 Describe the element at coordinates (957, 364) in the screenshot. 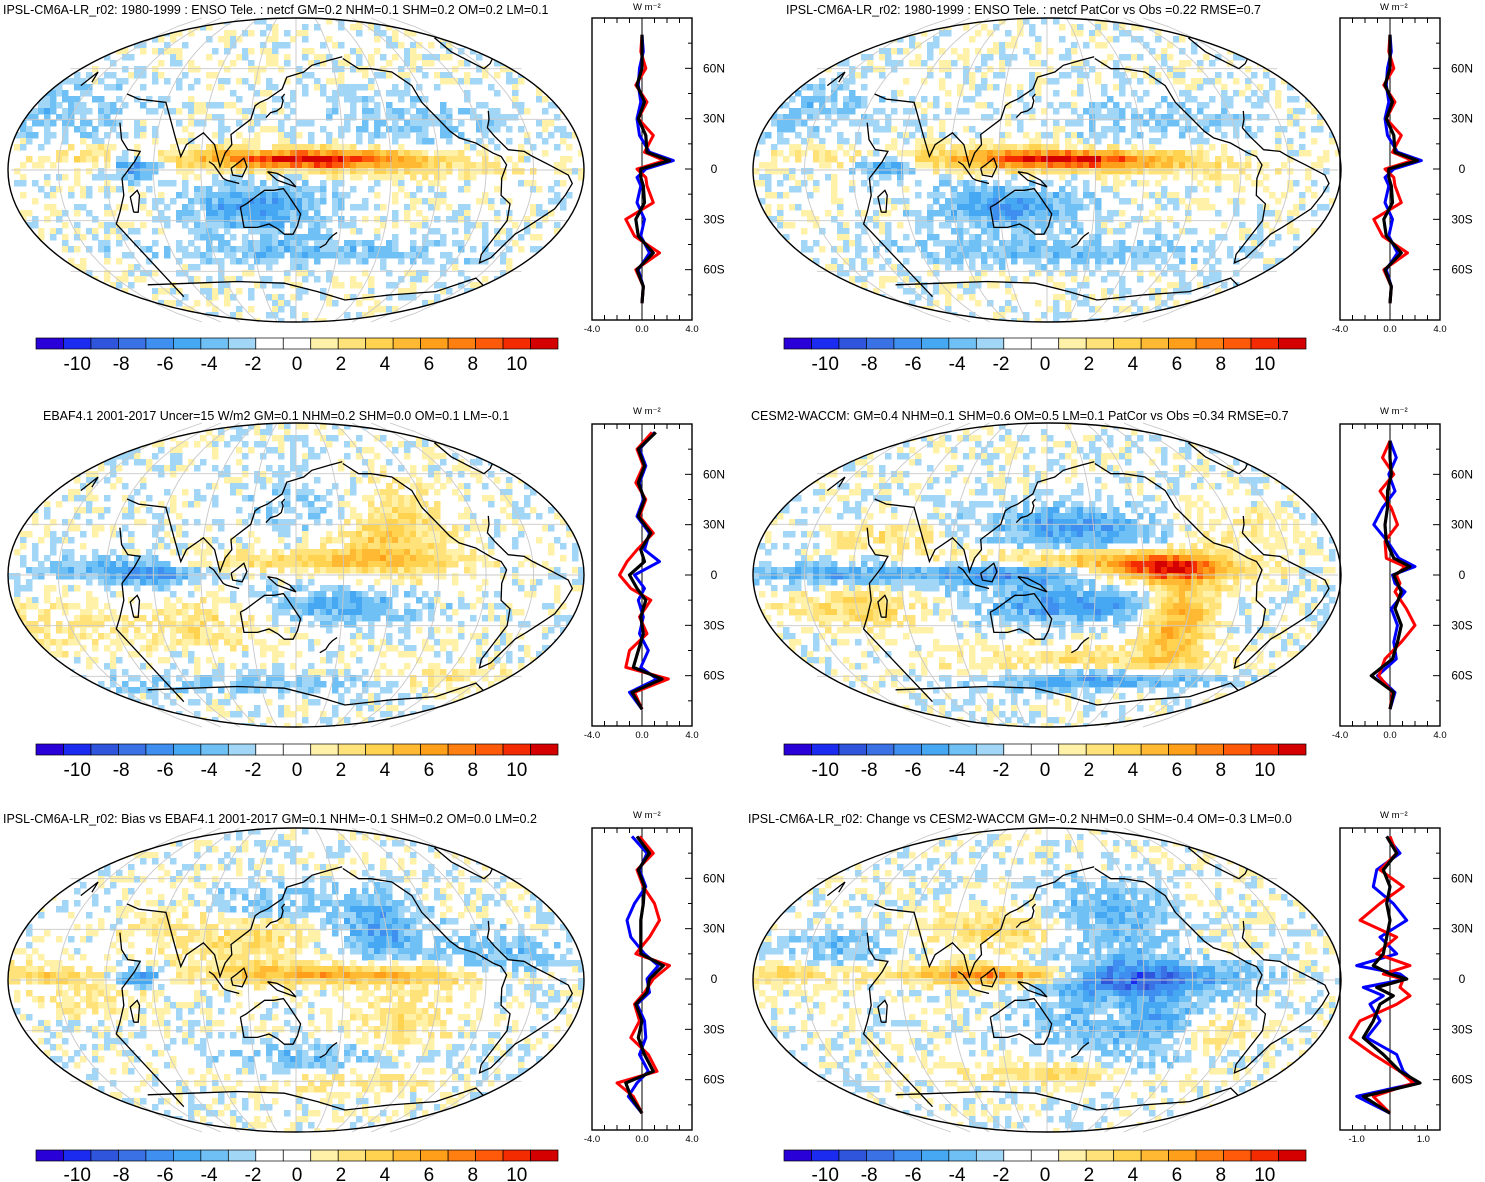

I see `colorbar-tick-label: -4` at that location.